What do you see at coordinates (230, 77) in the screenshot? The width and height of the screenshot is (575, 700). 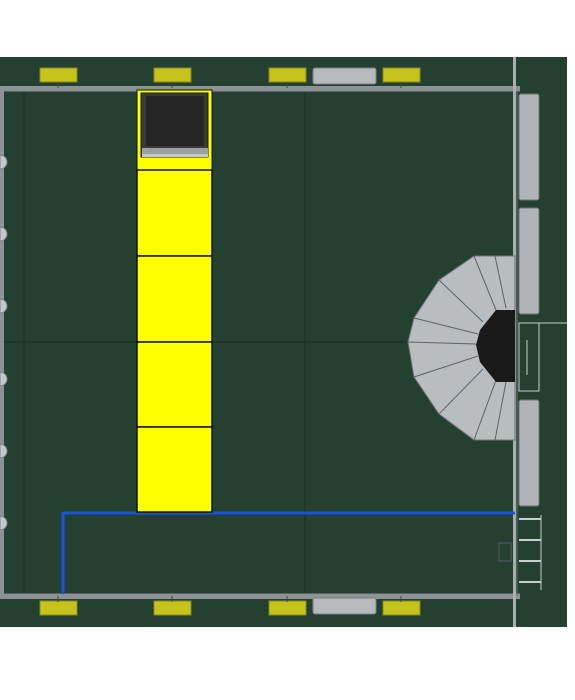 I see `top-markers` at bounding box center [230, 77].